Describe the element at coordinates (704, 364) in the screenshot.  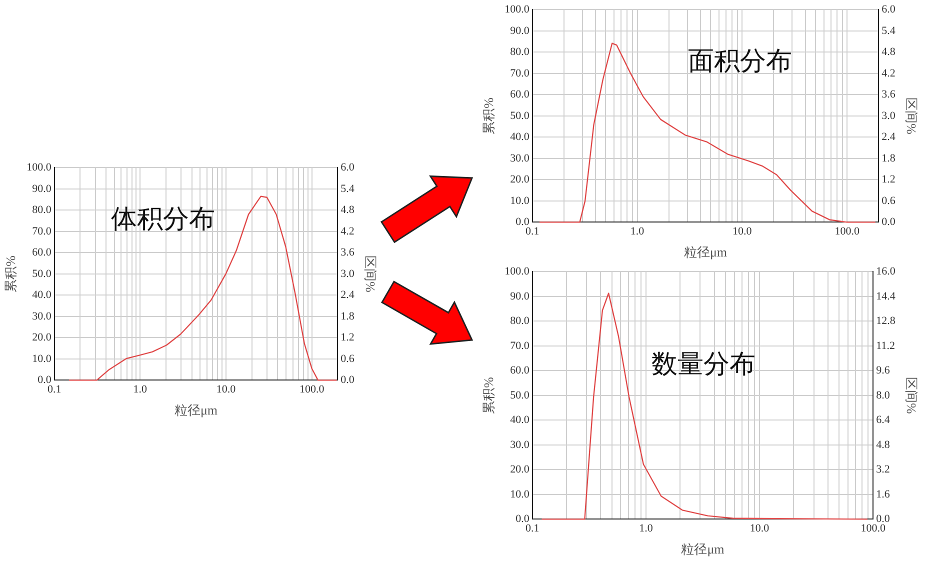
I see `annotation: 数量分布` at that location.